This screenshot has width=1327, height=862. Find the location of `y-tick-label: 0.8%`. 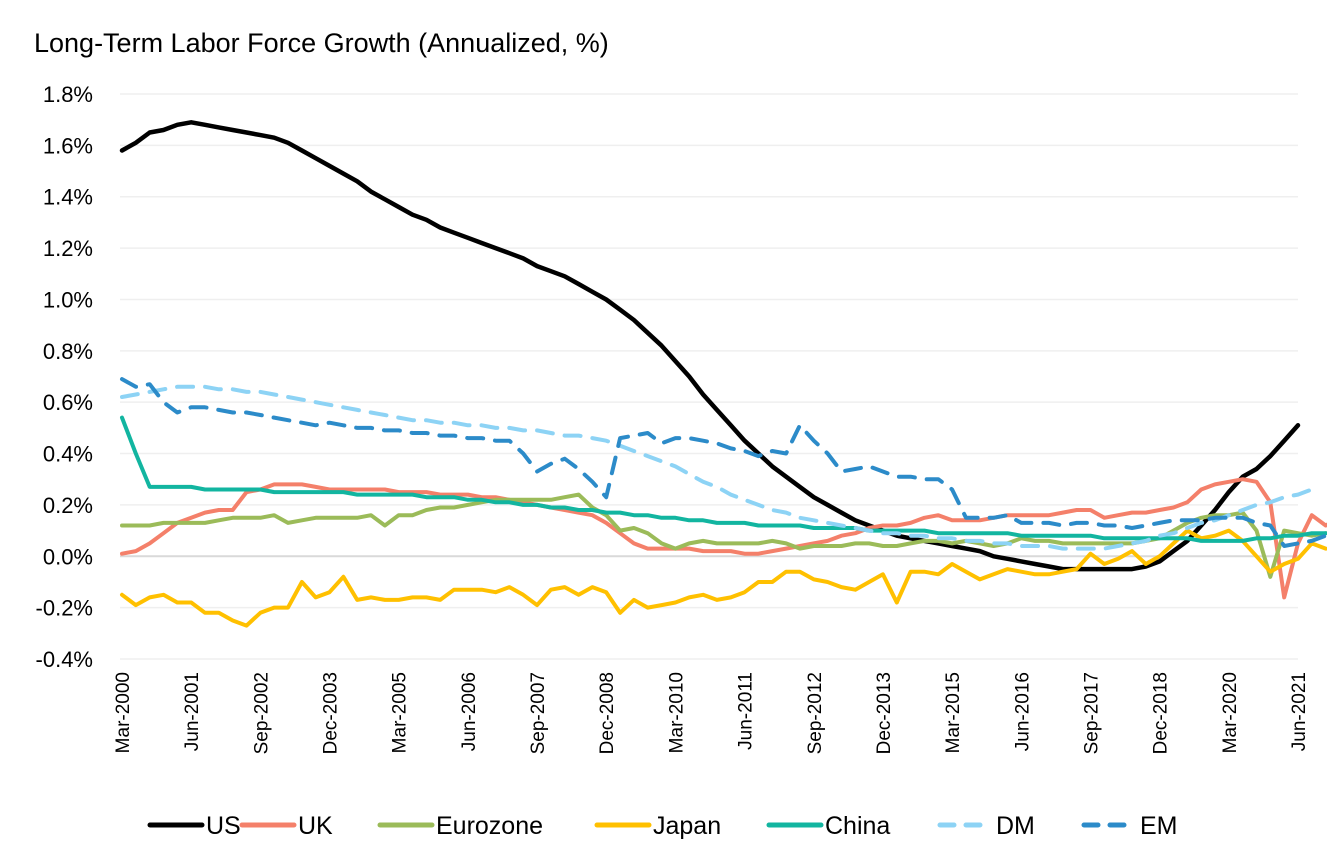

y-tick-label: 0.8% is located at coordinates (68, 351).